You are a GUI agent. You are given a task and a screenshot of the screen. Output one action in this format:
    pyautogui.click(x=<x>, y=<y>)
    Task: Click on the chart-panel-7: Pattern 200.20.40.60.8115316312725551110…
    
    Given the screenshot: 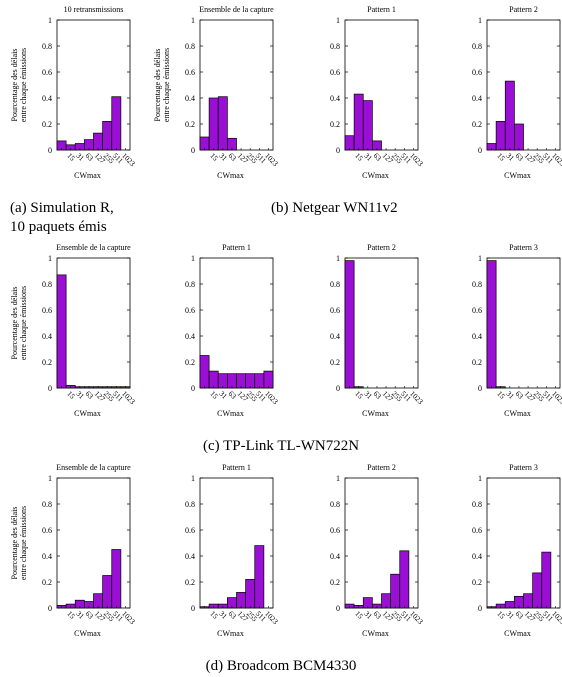 What is the action you would take?
    pyautogui.click(x=377, y=330)
    